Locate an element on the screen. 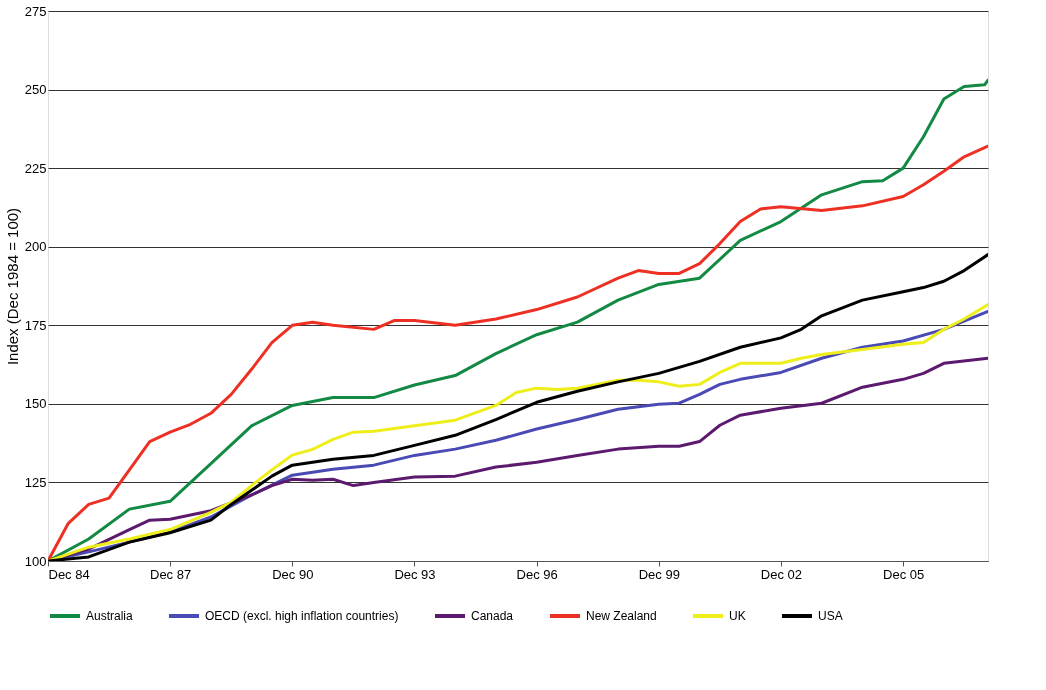  x-tick-label: Dec 93 is located at coordinates (415, 574).